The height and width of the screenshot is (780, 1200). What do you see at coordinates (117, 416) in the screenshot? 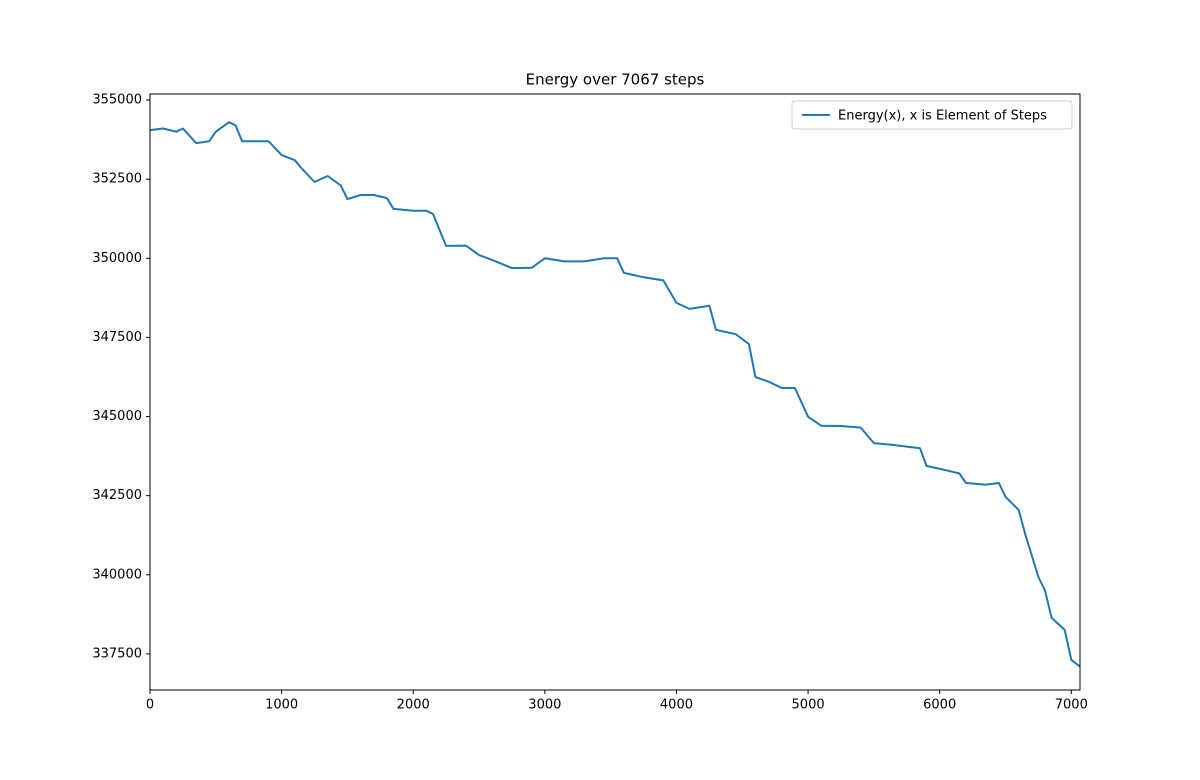
I see `y-tick-label: 345000` at bounding box center [117, 416].